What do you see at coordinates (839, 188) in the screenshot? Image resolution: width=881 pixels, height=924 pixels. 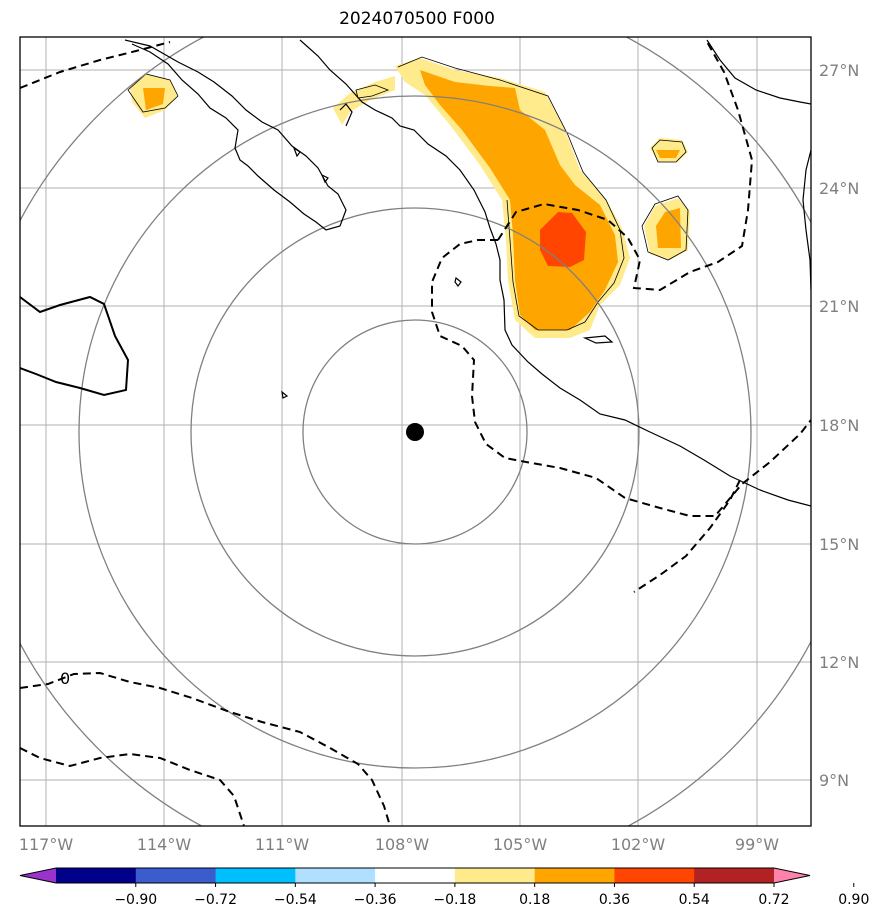 I see `lat-label: 24°N` at bounding box center [839, 188].